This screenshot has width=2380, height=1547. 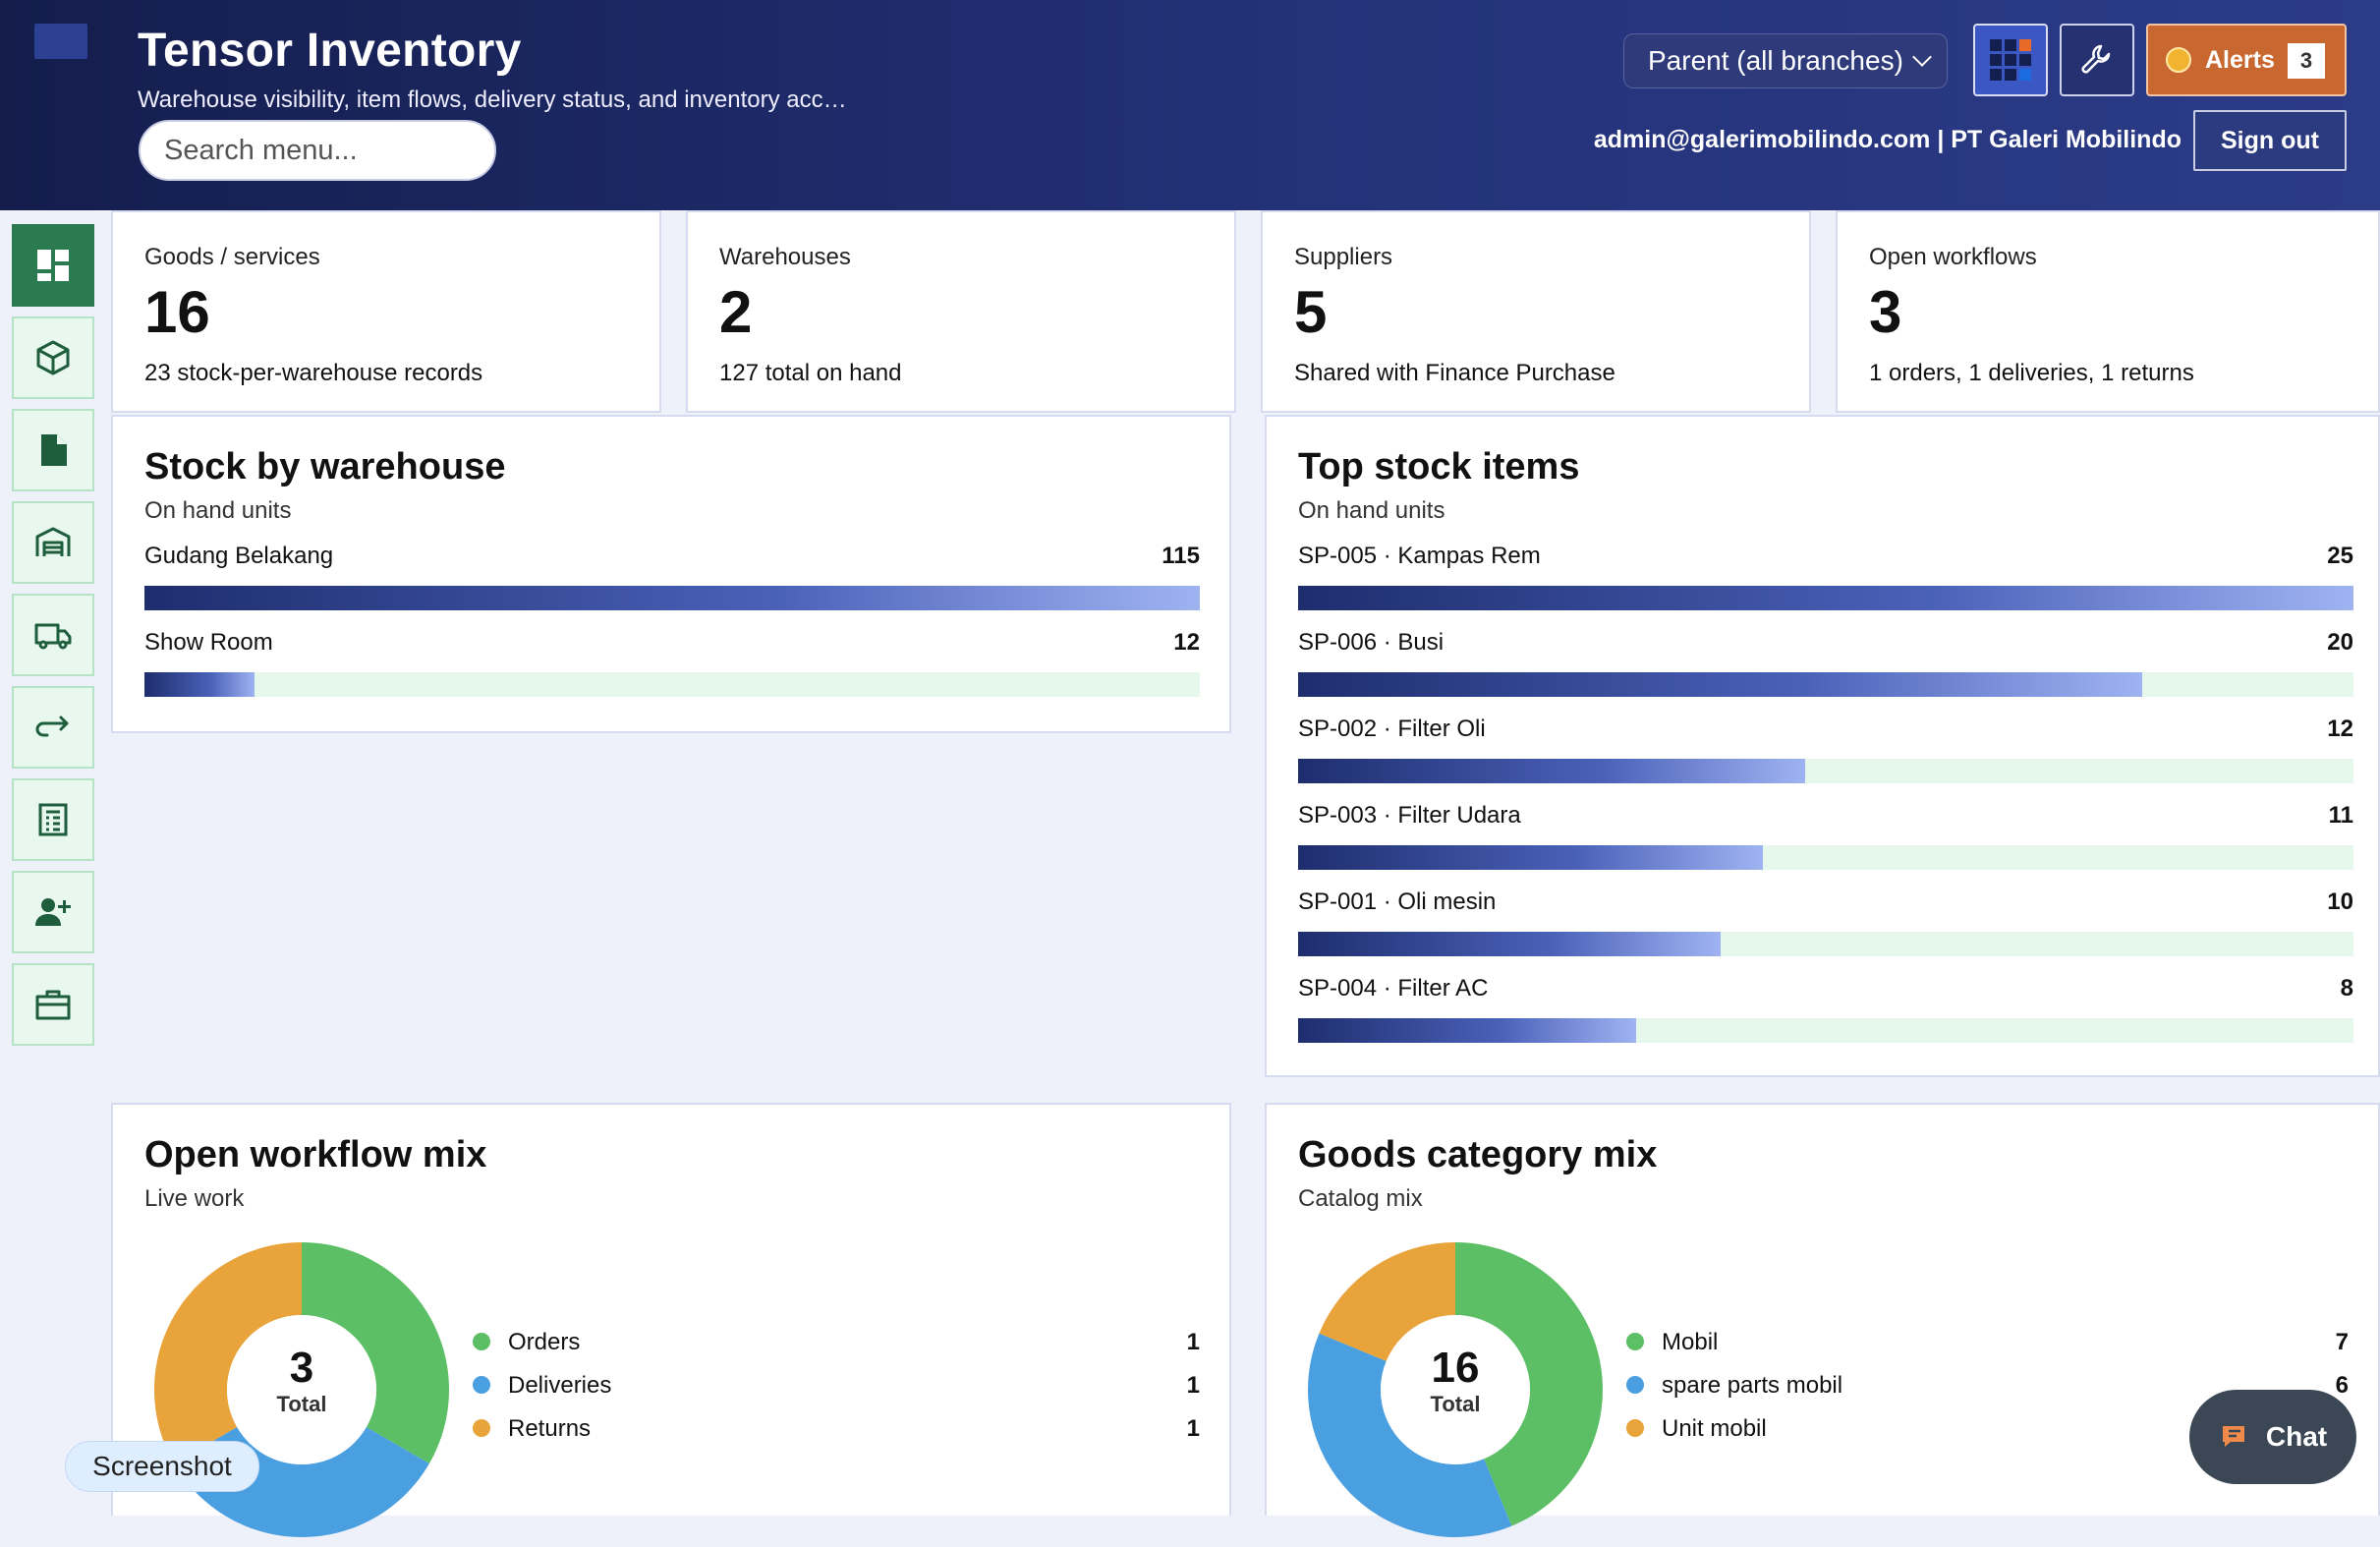 What do you see at coordinates (1393, 988) in the screenshot?
I see `bar-label: SP-004 · Filter AC` at bounding box center [1393, 988].